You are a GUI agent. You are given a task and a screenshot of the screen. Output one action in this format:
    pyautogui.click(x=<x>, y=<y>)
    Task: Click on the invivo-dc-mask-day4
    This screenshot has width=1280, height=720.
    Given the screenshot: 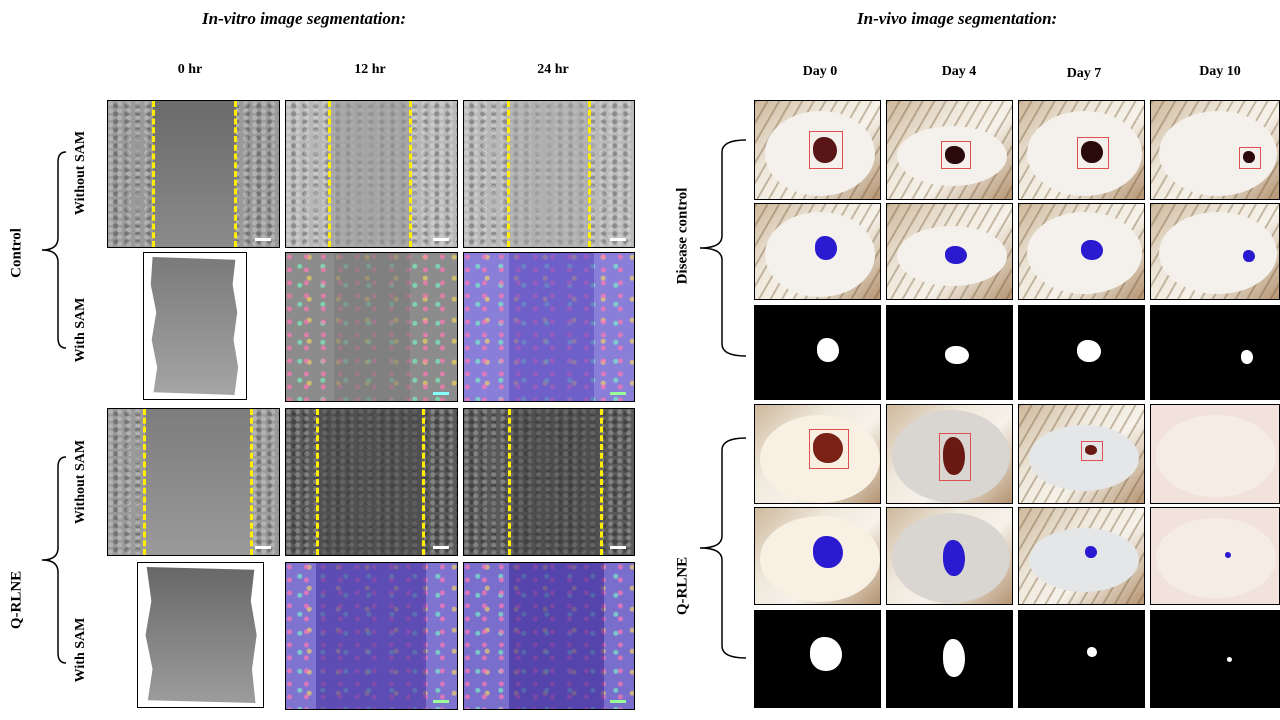 What is the action you would take?
    pyautogui.click(x=949, y=352)
    